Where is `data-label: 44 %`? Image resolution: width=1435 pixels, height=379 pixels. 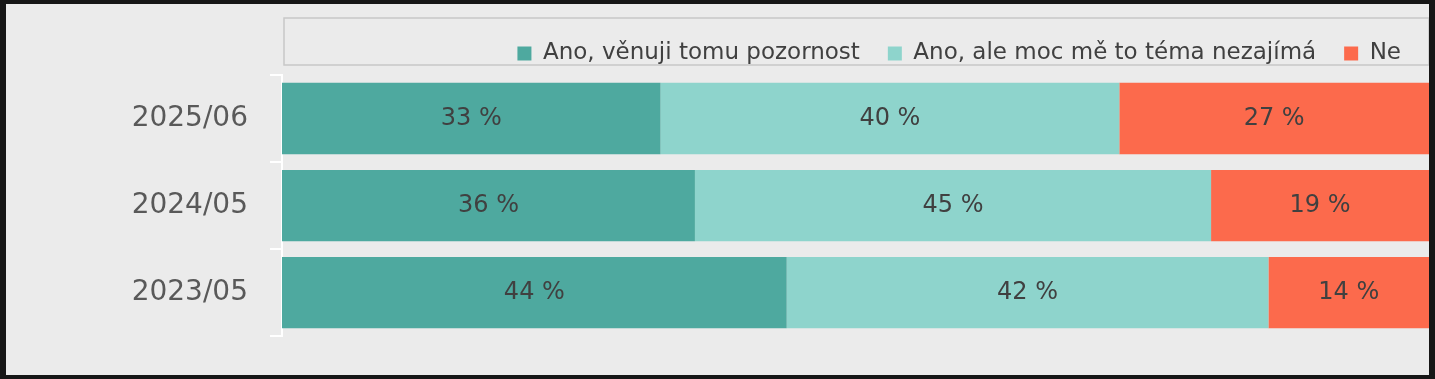 data-label: 44 % is located at coordinates (534, 290).